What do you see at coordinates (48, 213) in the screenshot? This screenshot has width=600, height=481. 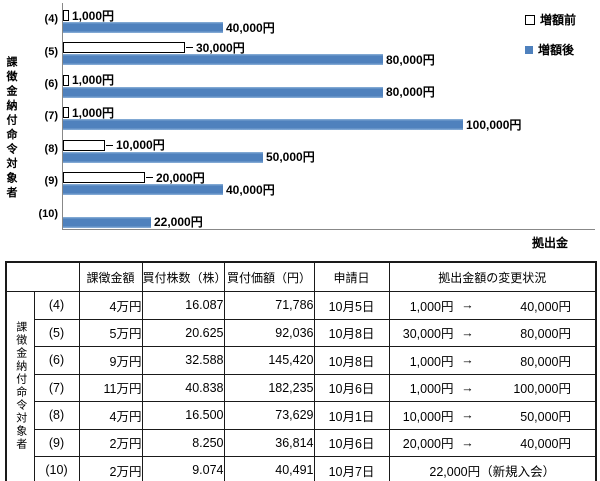 I see `category-label: (10)` at bounding box center [48, 213].